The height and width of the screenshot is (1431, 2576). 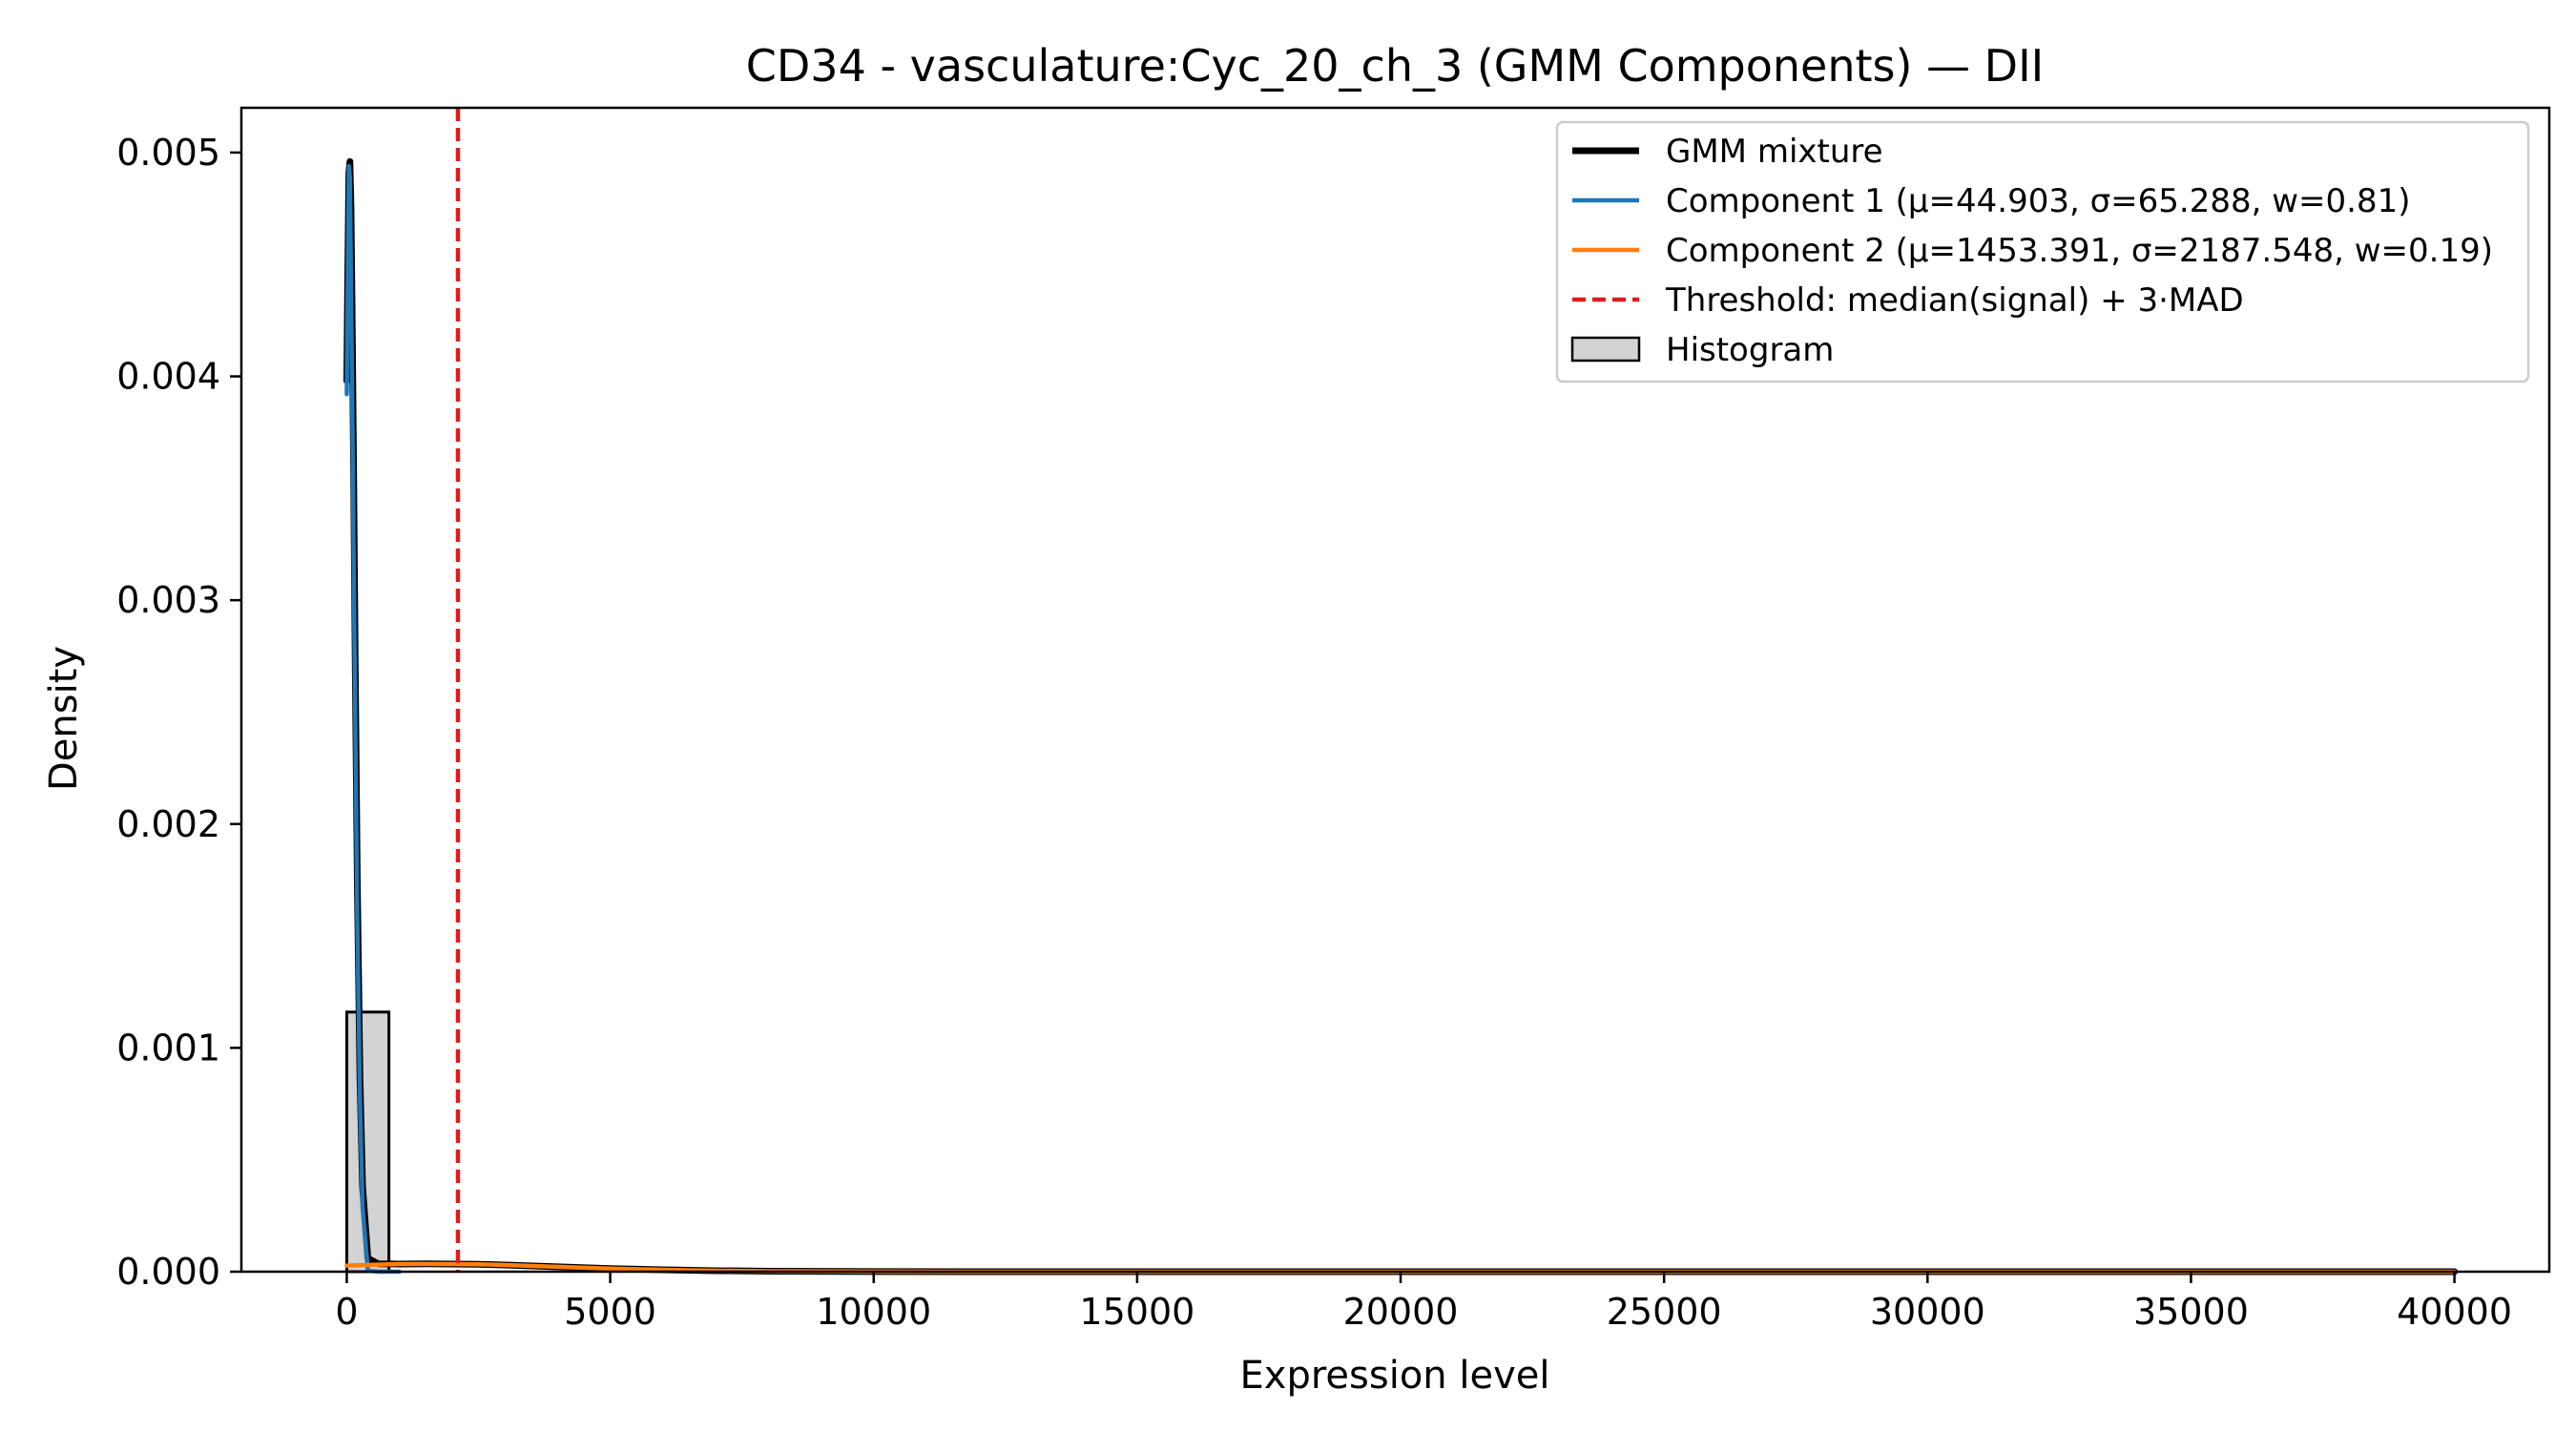 I want to click on legend-box, so click(x=2042, y=252).